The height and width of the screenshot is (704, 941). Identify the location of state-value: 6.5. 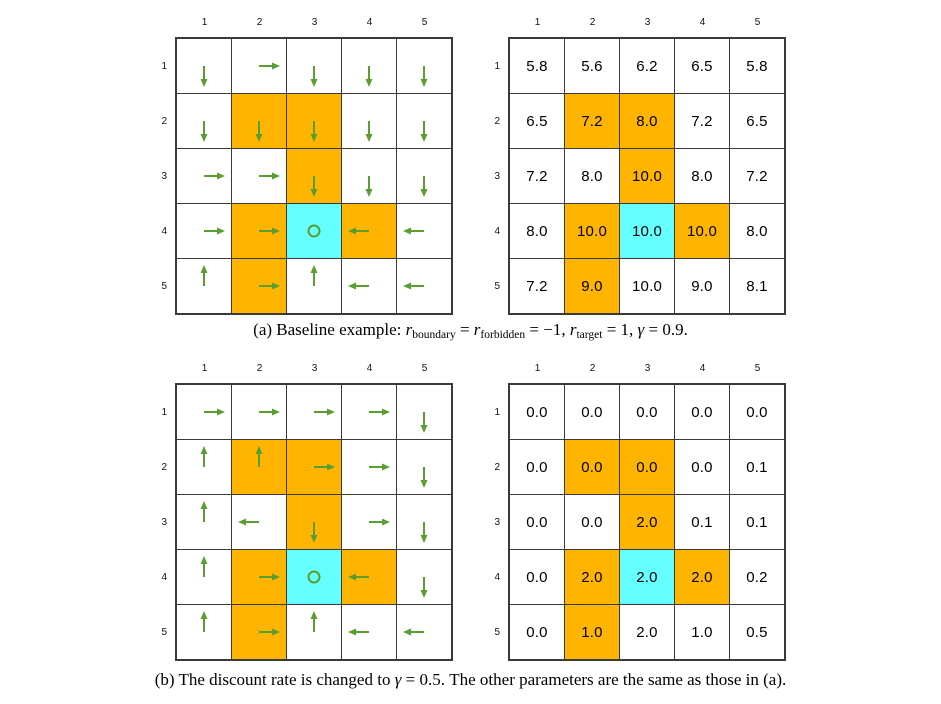
(757, 121).